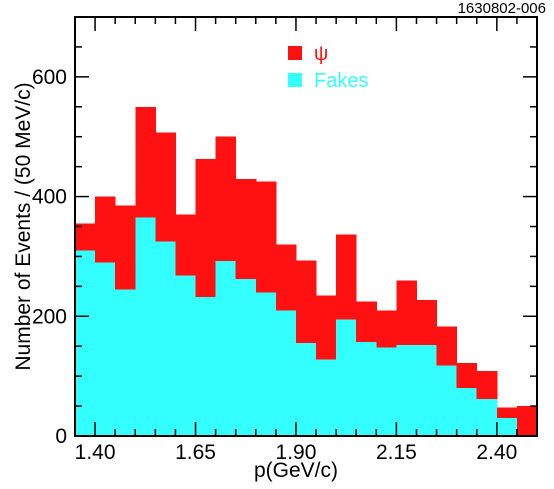 Image resolution: width=554 pixels, height=489 pixels. What do you see at coordinates (321, 54) in the screenshot?
I see `legend-label: ψ` at bounding box center [321, 54].